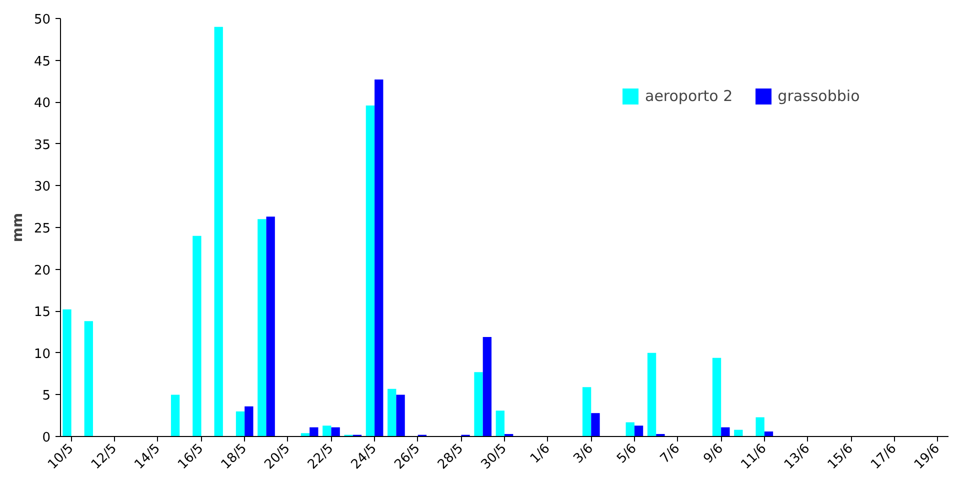 The image size is (956, 480). What do you see at coordinates (42, 270) in the screenshot?
I see `y-tick-label: 20` at bounding box center [42, 270].